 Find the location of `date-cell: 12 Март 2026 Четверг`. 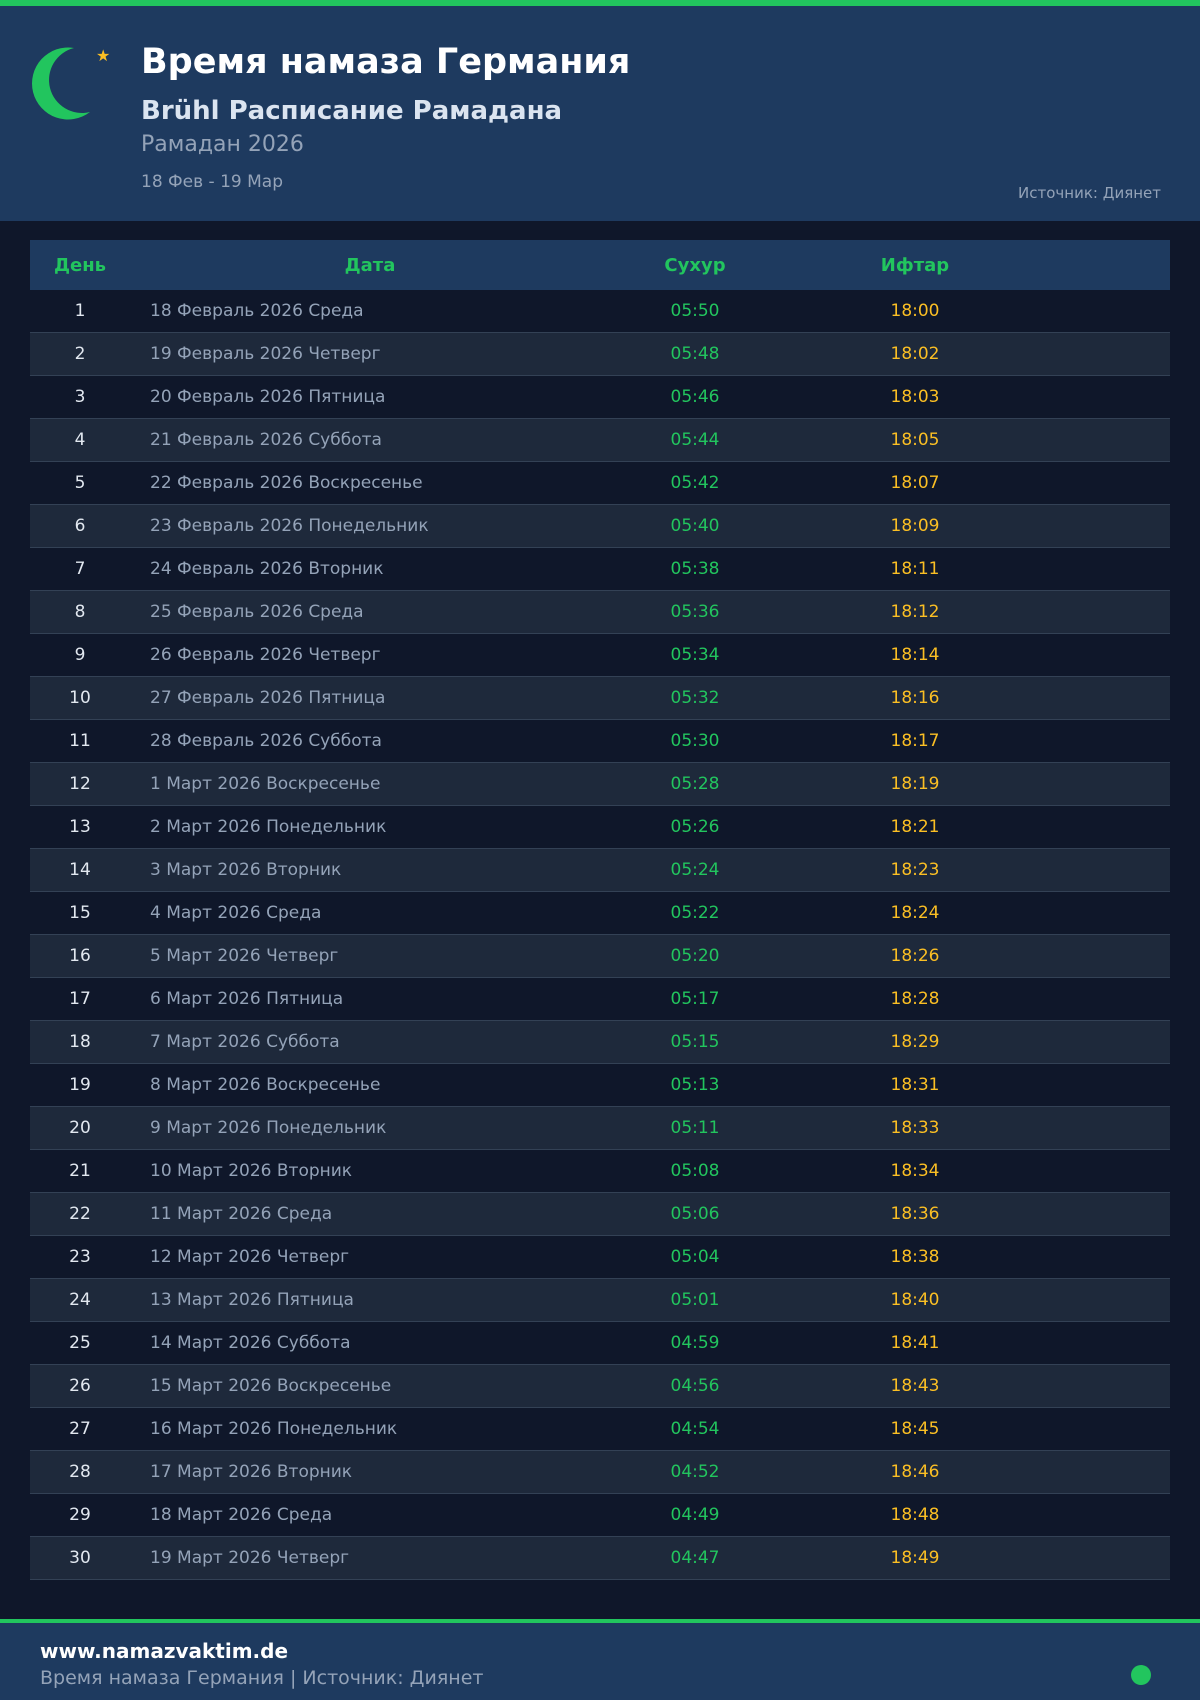

date-cell: 12 Март 2026 Четверг is located at coordinates (250, 1257).